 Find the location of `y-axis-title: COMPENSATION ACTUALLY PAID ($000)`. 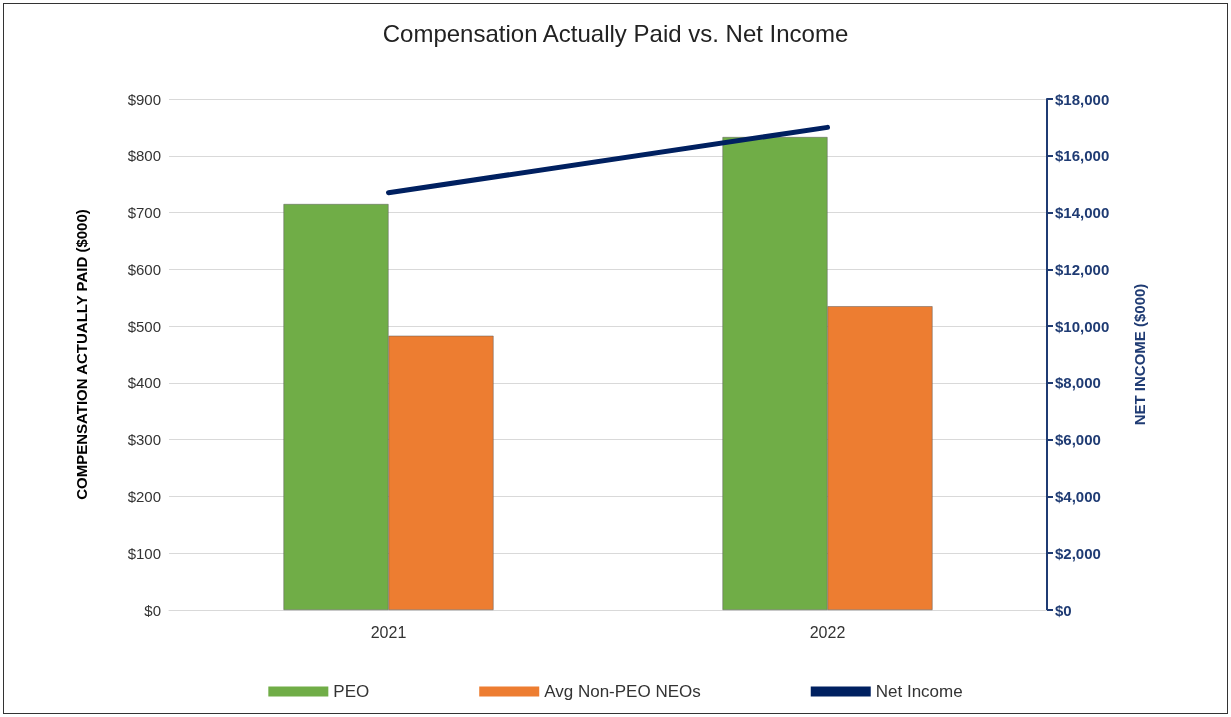

y-axis-title: COMPENSATION ACTUALLY PAID ($000) is located at coordinates (81, 354).